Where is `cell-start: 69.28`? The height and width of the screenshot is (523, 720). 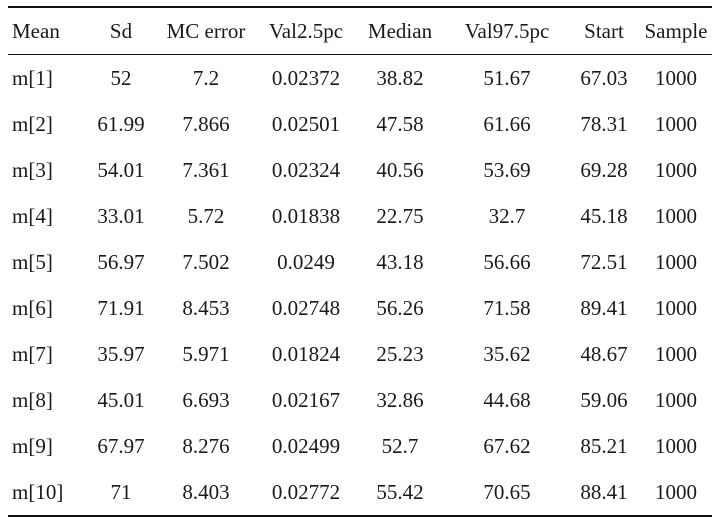
cell-start: 69.28 is located at coordinates (604, 169).